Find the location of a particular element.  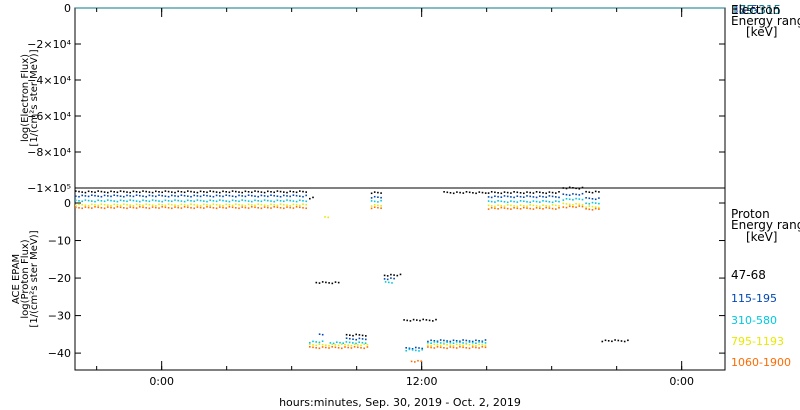

proton-legend-subtitle: Energy ranges is located at coordinates (765, 225).